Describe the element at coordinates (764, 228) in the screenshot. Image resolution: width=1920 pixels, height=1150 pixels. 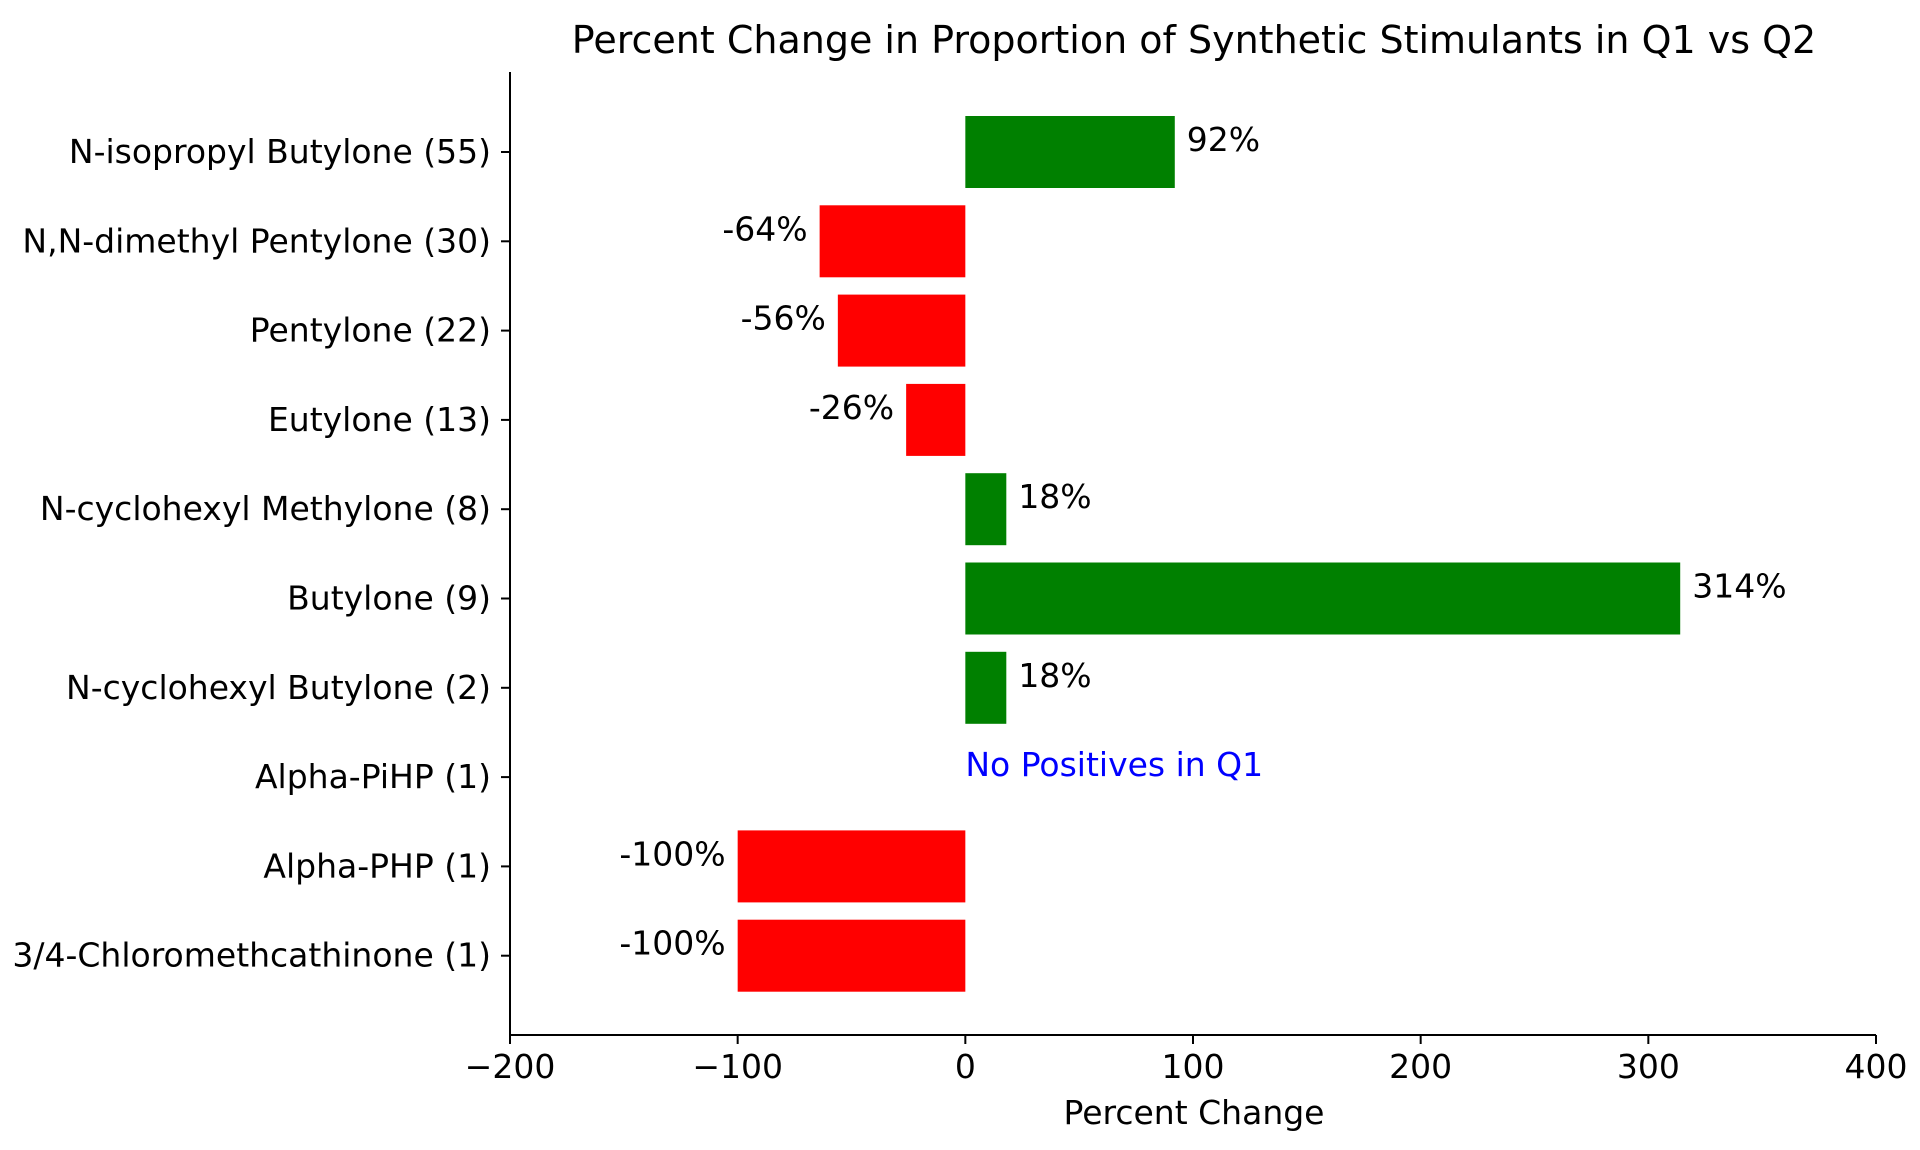
I see `data-label: -64%` at that location.